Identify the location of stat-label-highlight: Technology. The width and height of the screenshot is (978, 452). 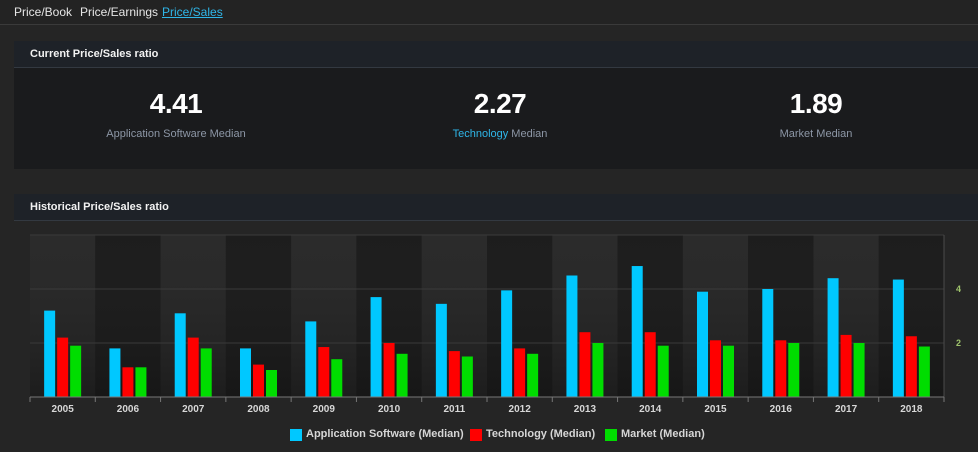
(480, 134).